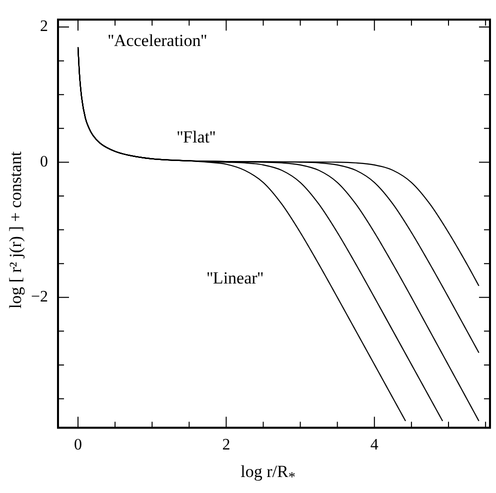 This screenshot has width=496, height=493. What do you see at coordinates (44, 27) in the screenshot?
I see `y-tick-label: 2` at bounding box center [44, 27].